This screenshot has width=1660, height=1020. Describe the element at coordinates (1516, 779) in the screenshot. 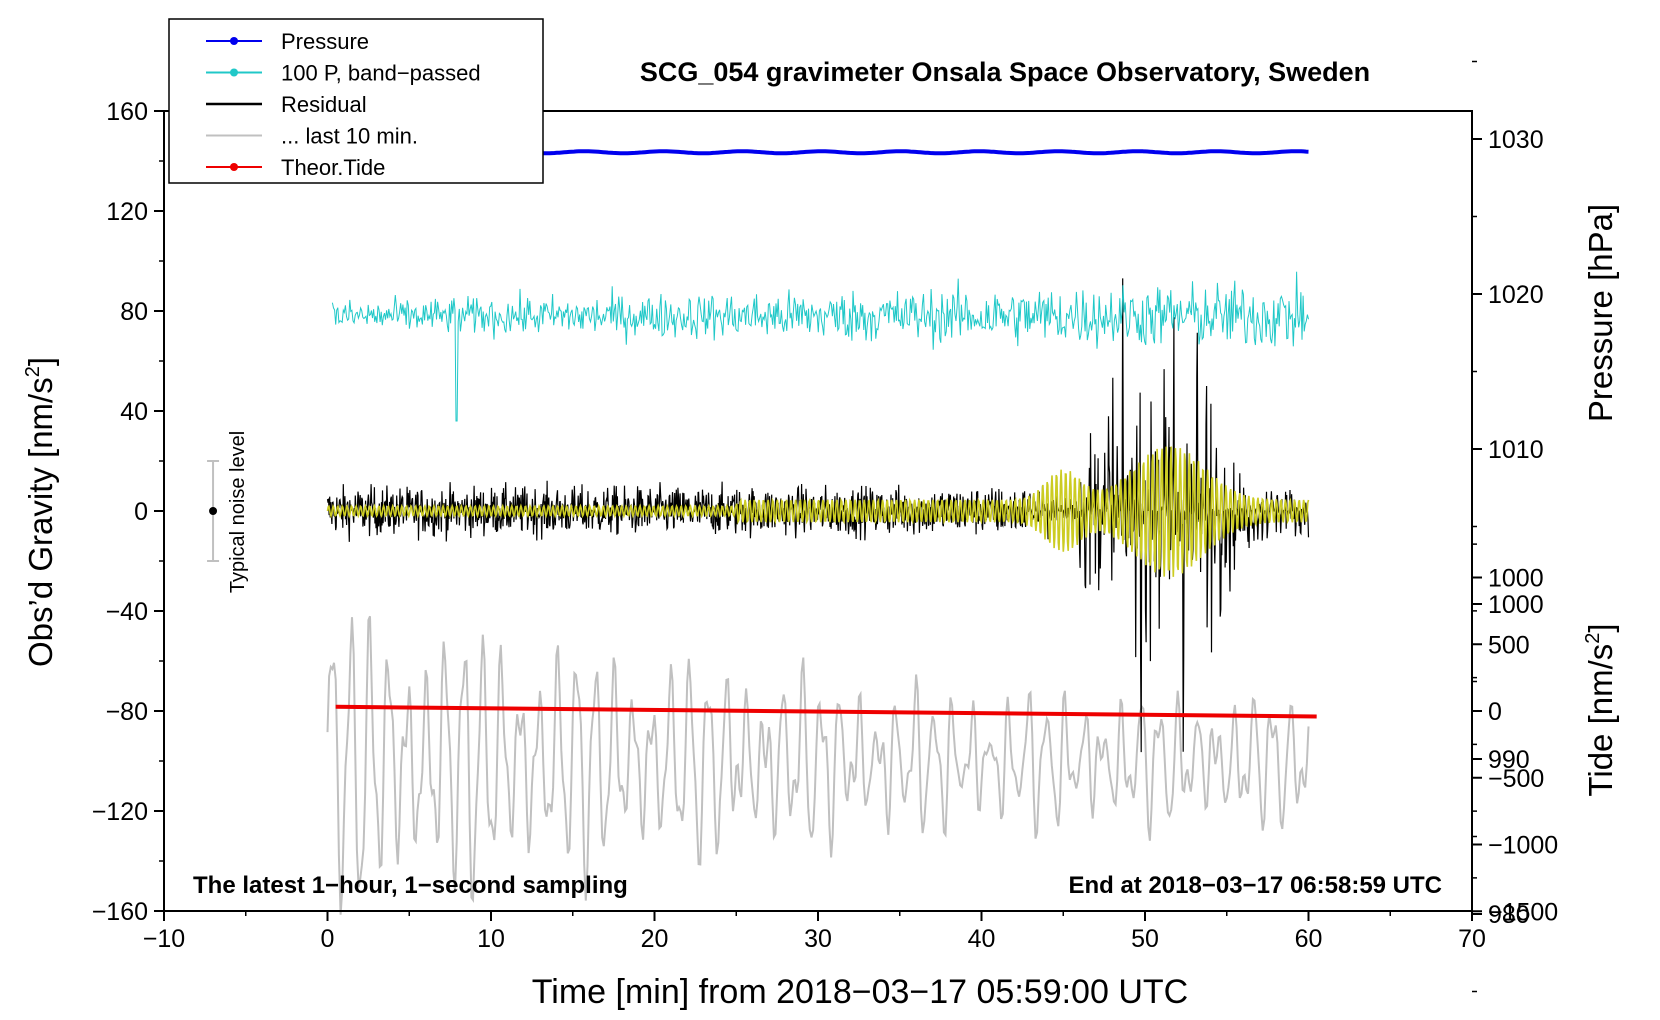

I see `tide-tick-label-3: −500` at that location.